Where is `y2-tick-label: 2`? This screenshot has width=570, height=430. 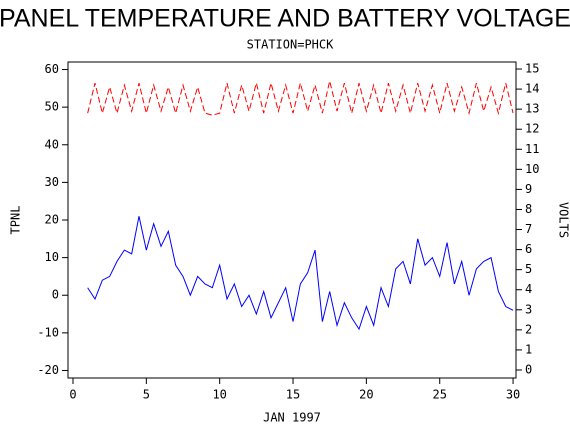 y2-tick-label: 2 is located at coordinates (528, 329).